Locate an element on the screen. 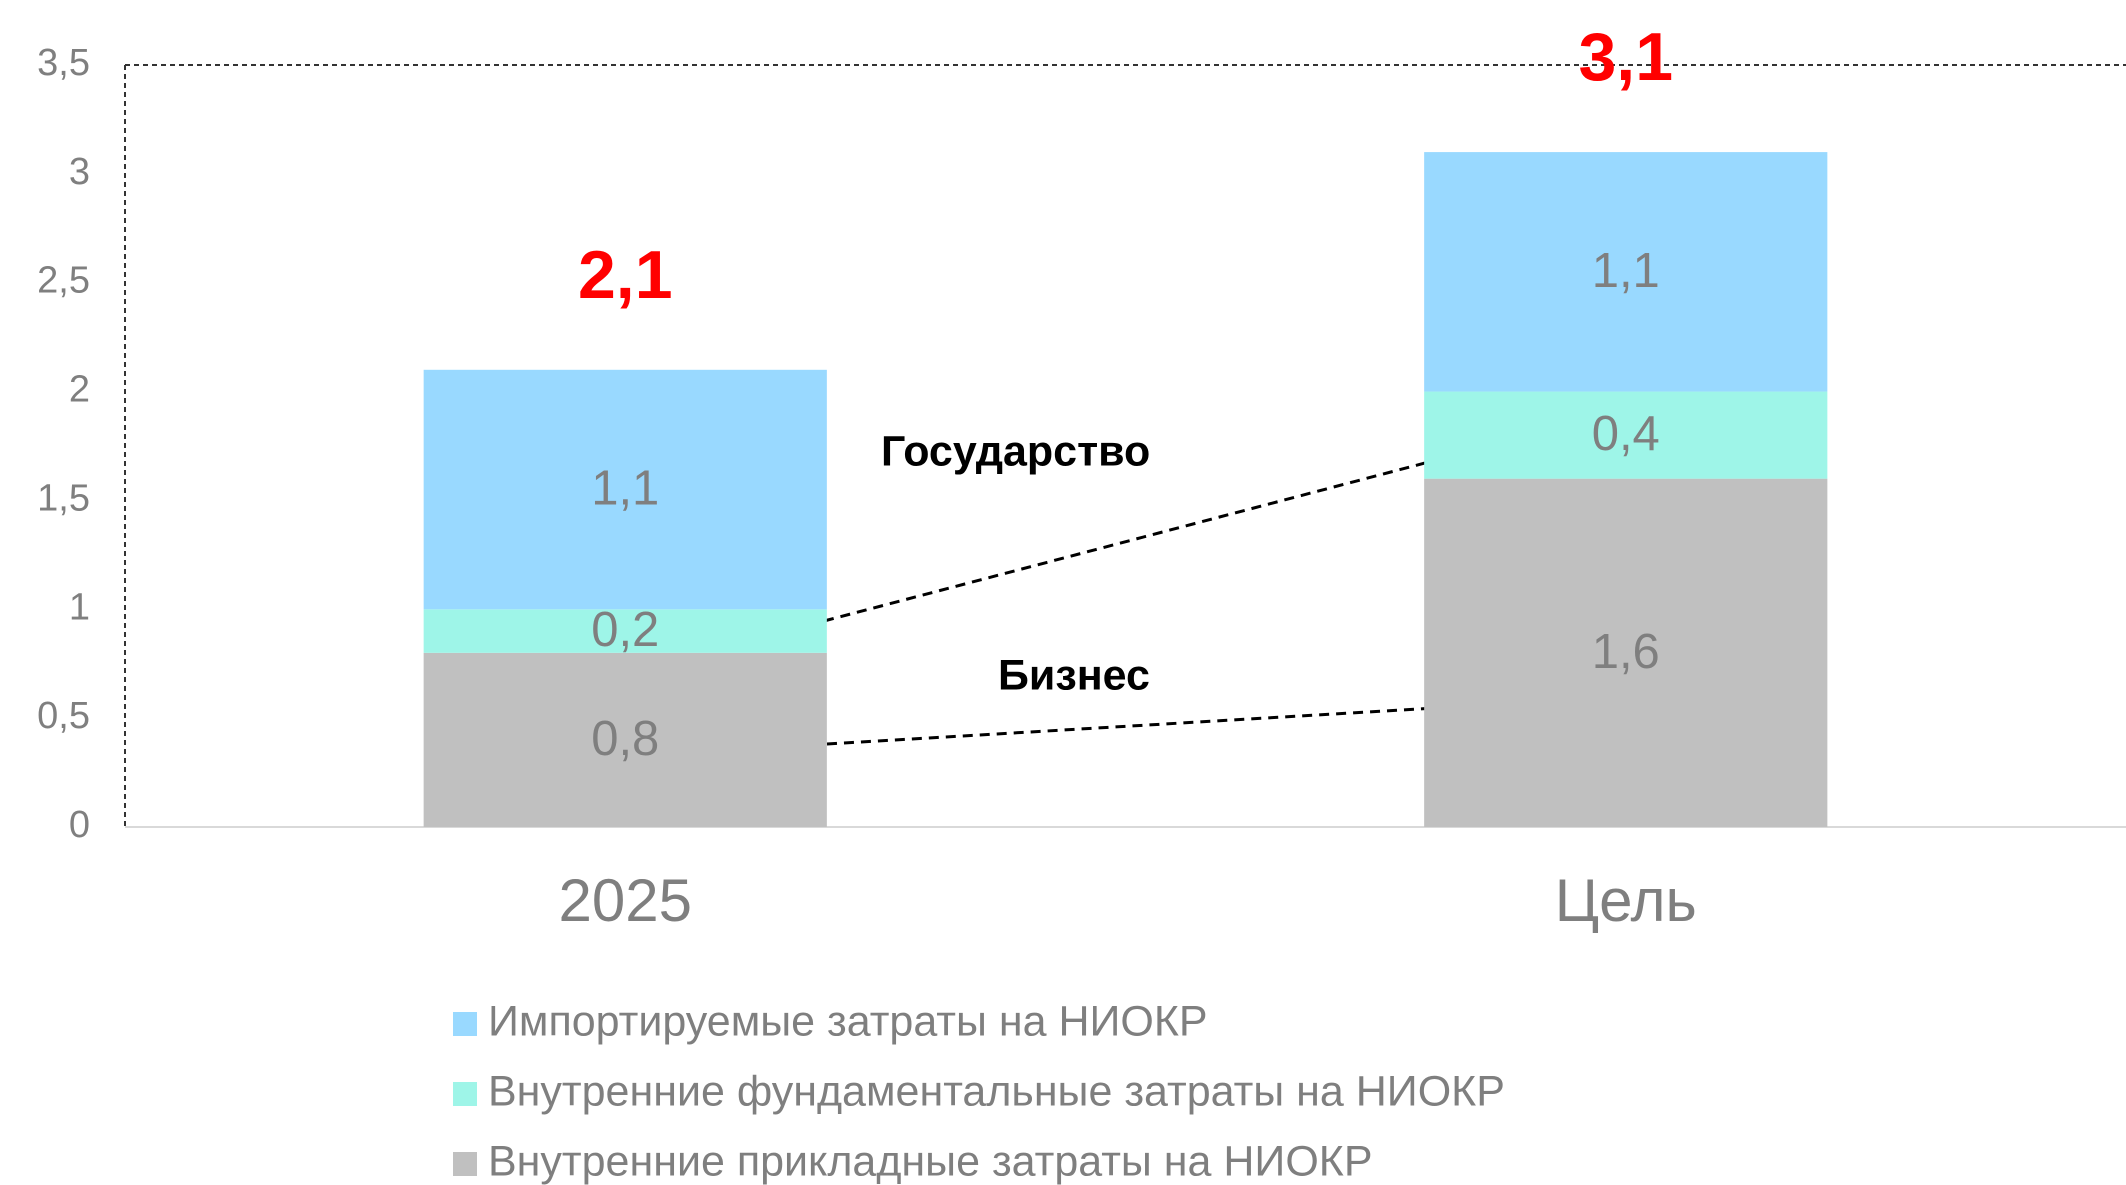 Image resolution: width=2126 pixels, height=1185 pixels. y-tick-label: 1 is located at coordinates (79, 607).